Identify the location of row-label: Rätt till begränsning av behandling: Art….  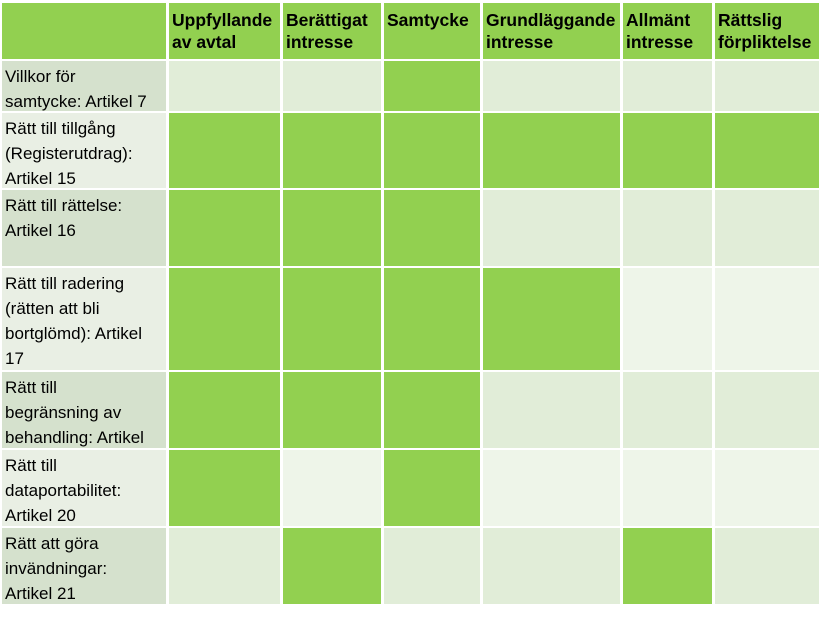
(84, 410).